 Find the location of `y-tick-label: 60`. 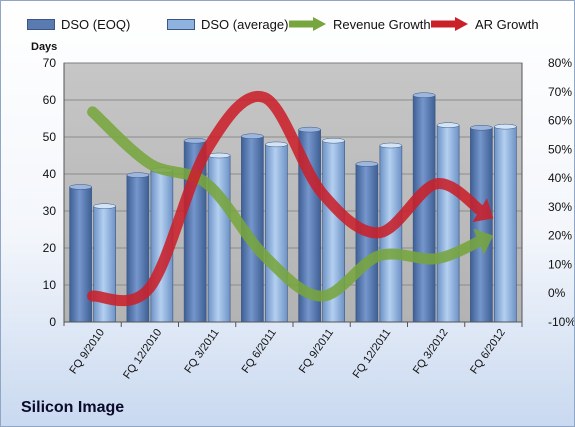

y-tick-label: 60 is located at coordinates (50, 100).